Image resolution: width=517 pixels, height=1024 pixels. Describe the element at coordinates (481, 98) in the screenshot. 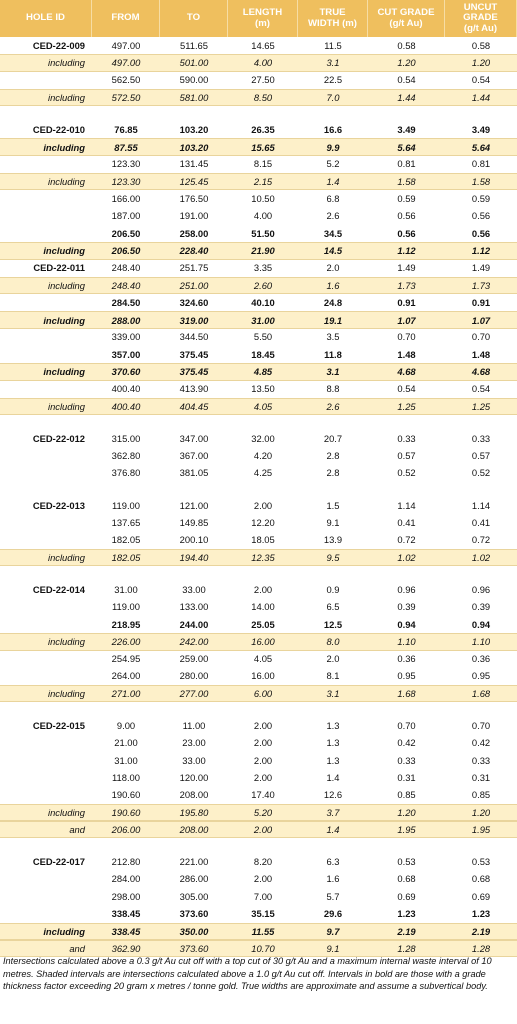

I see `cell: 1.44` at that location.